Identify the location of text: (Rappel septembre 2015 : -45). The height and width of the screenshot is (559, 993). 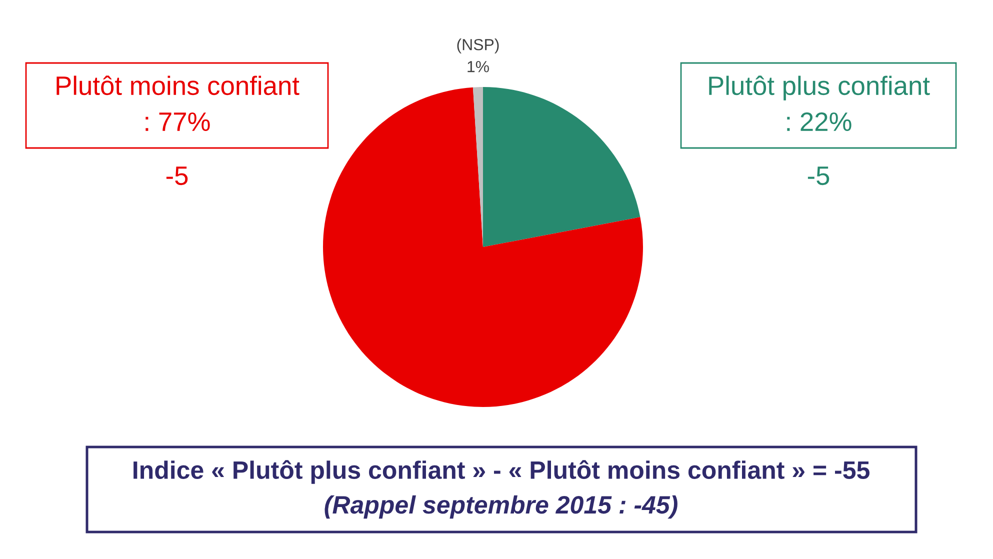
(501, 507).